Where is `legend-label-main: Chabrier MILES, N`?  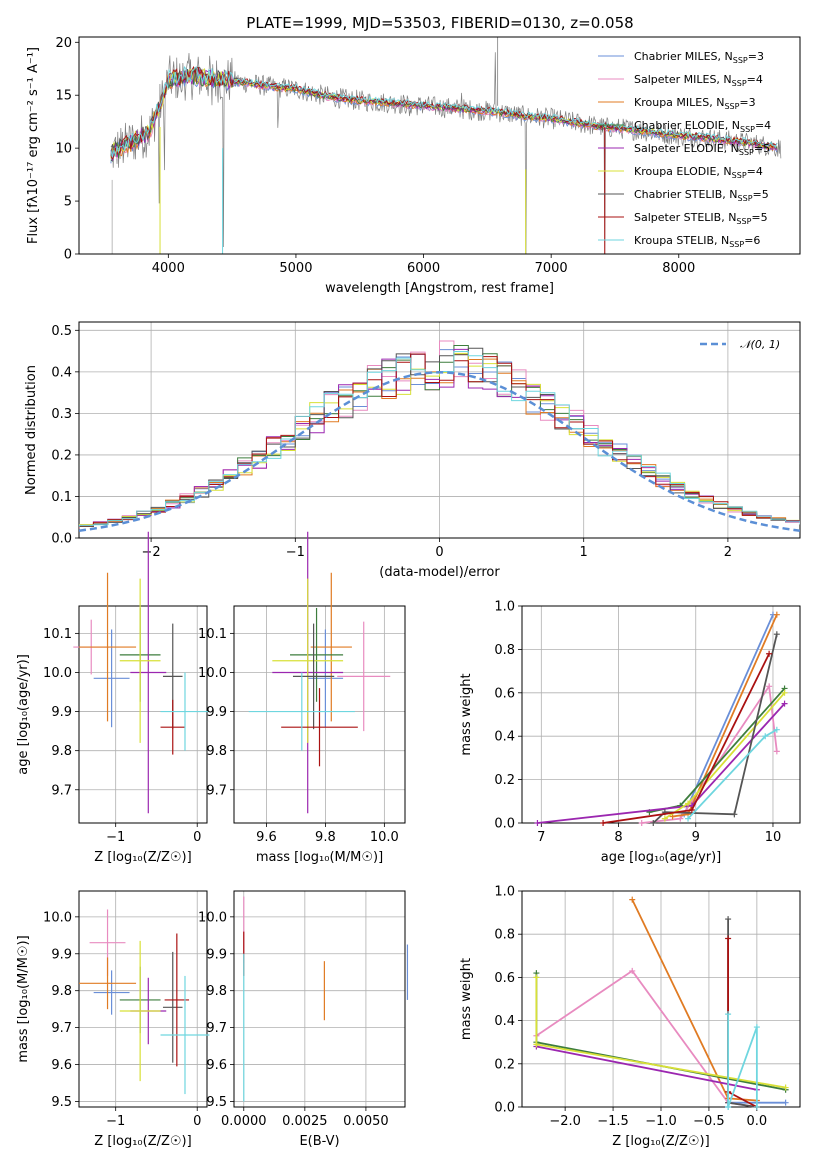 legend-label-main: Chabrier MILES, N is located at coordinates (683, 56).